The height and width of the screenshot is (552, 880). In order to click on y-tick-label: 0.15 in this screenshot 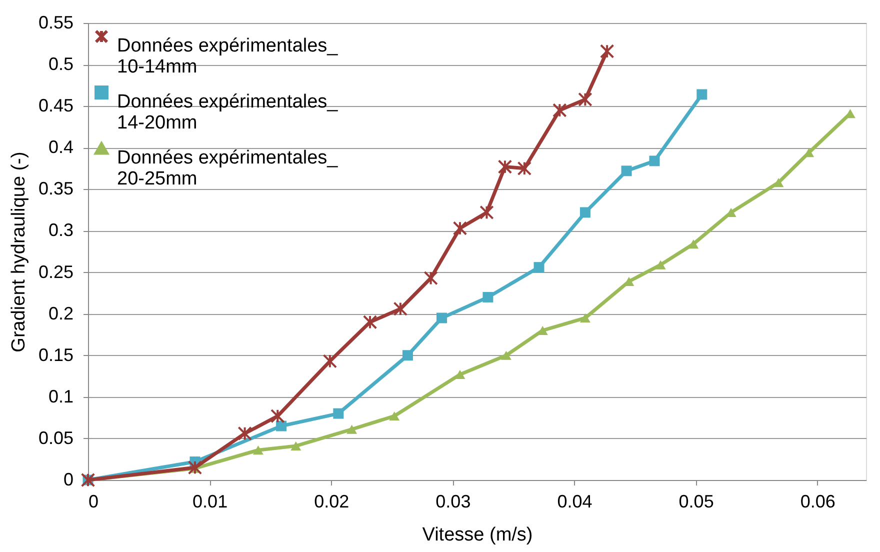, I will do `click(56, 354)`.